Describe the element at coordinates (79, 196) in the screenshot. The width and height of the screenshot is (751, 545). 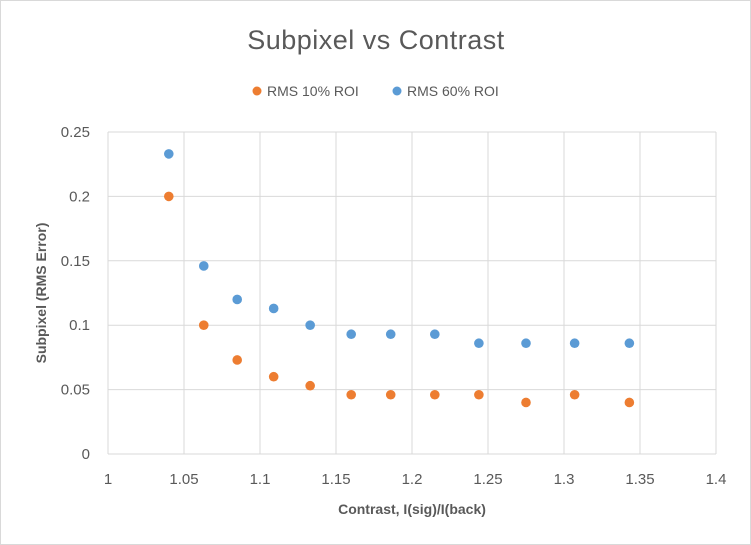
I see `y-tick-label: 0.2` at that location.